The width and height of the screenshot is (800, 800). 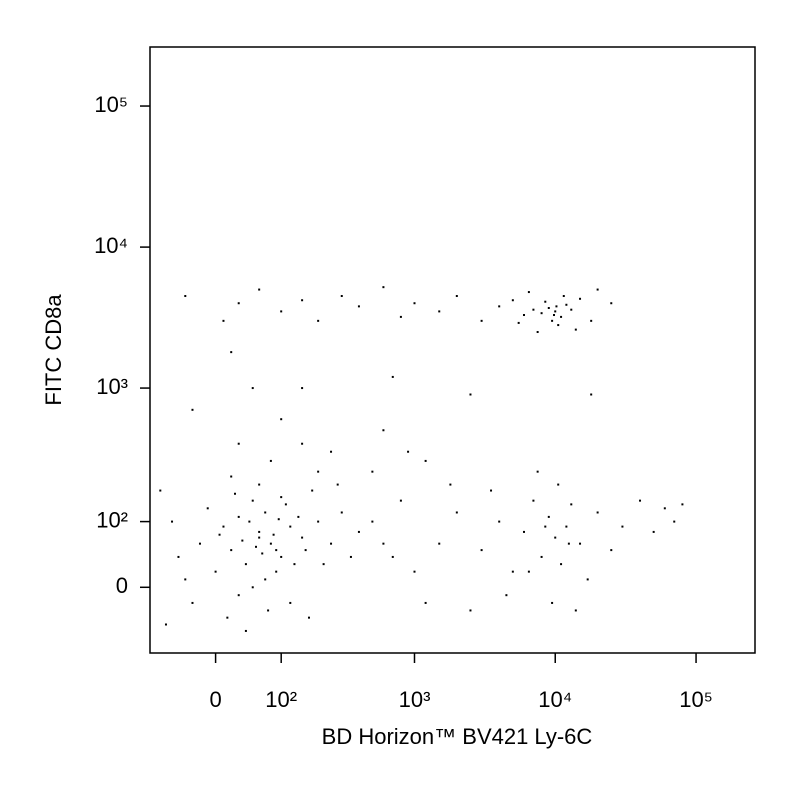 What do you see at coordinates (215, 699) in the screenshot?
I see `x-tick-label: 0` at bounding box center [215, 699].